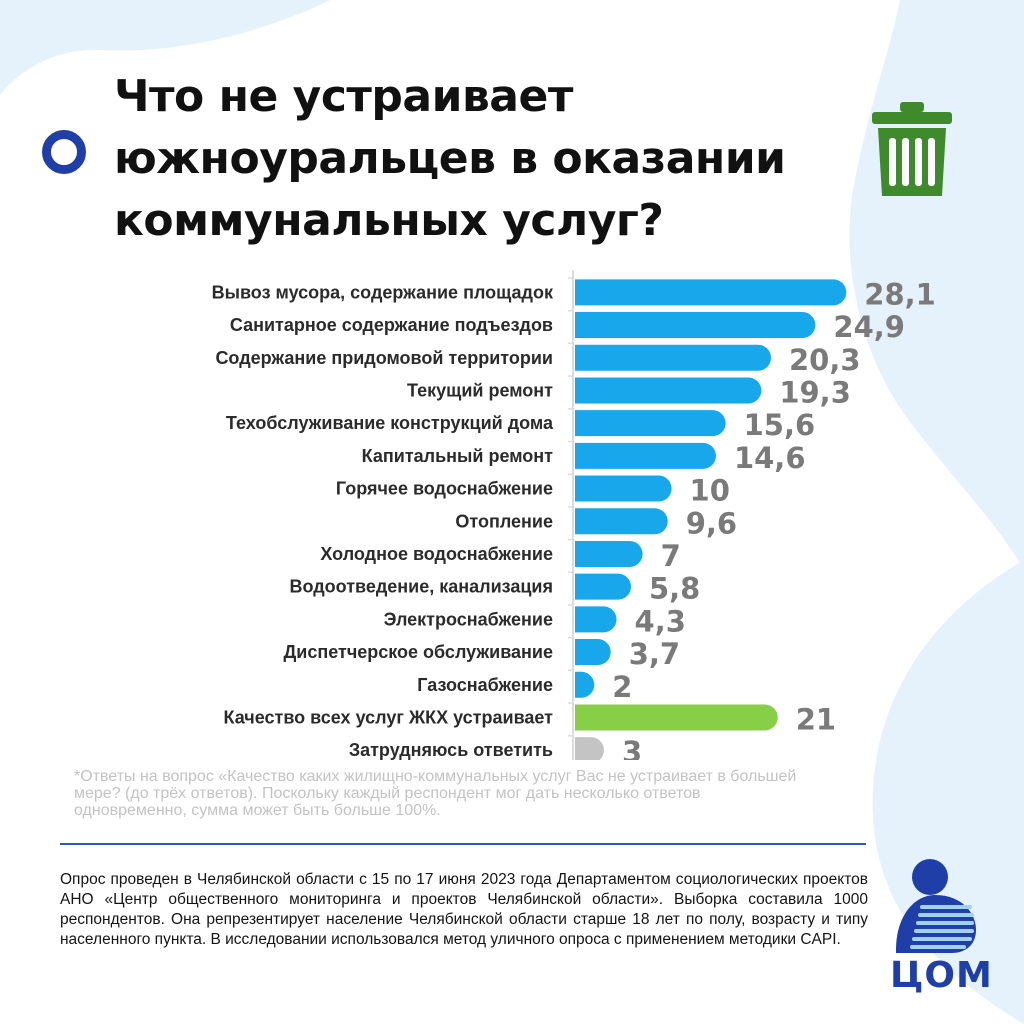  I want to click on category-label: Капитальный ремонт, so click(458, 456).